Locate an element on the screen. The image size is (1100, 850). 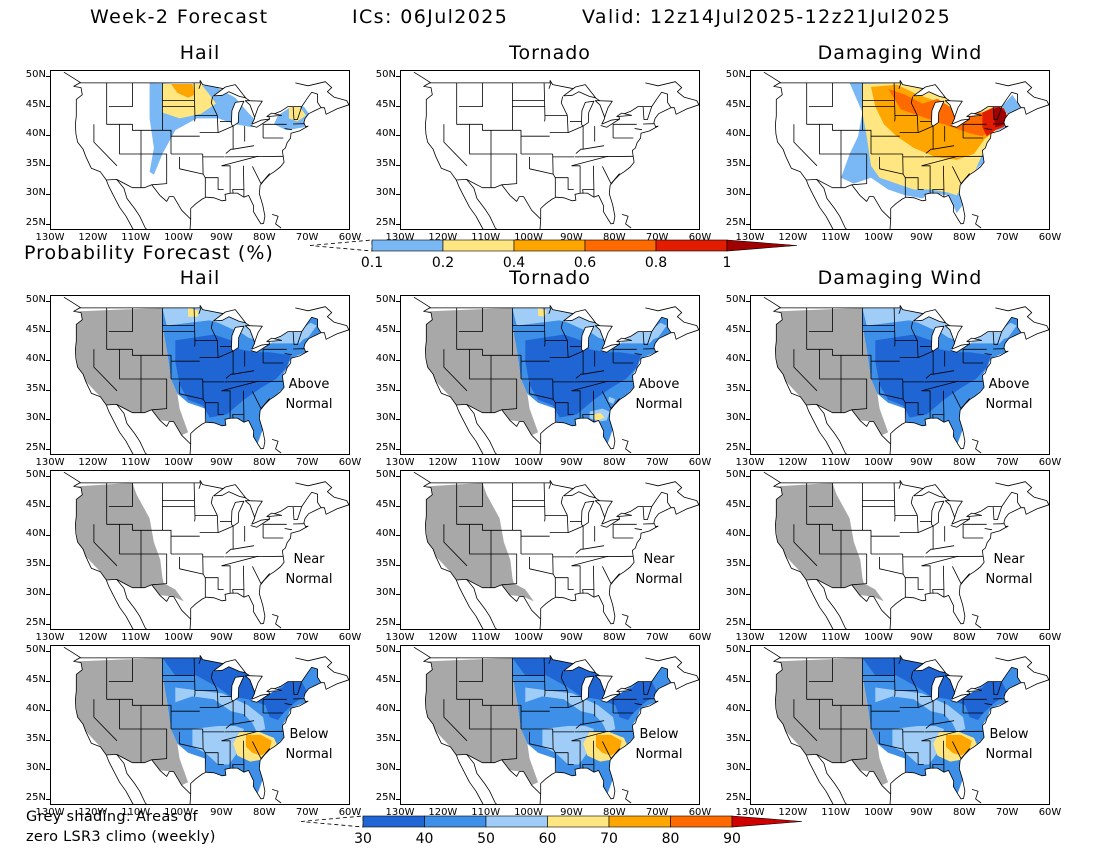
col-title-tornado: Tornado is located at coordinates (550, 53).